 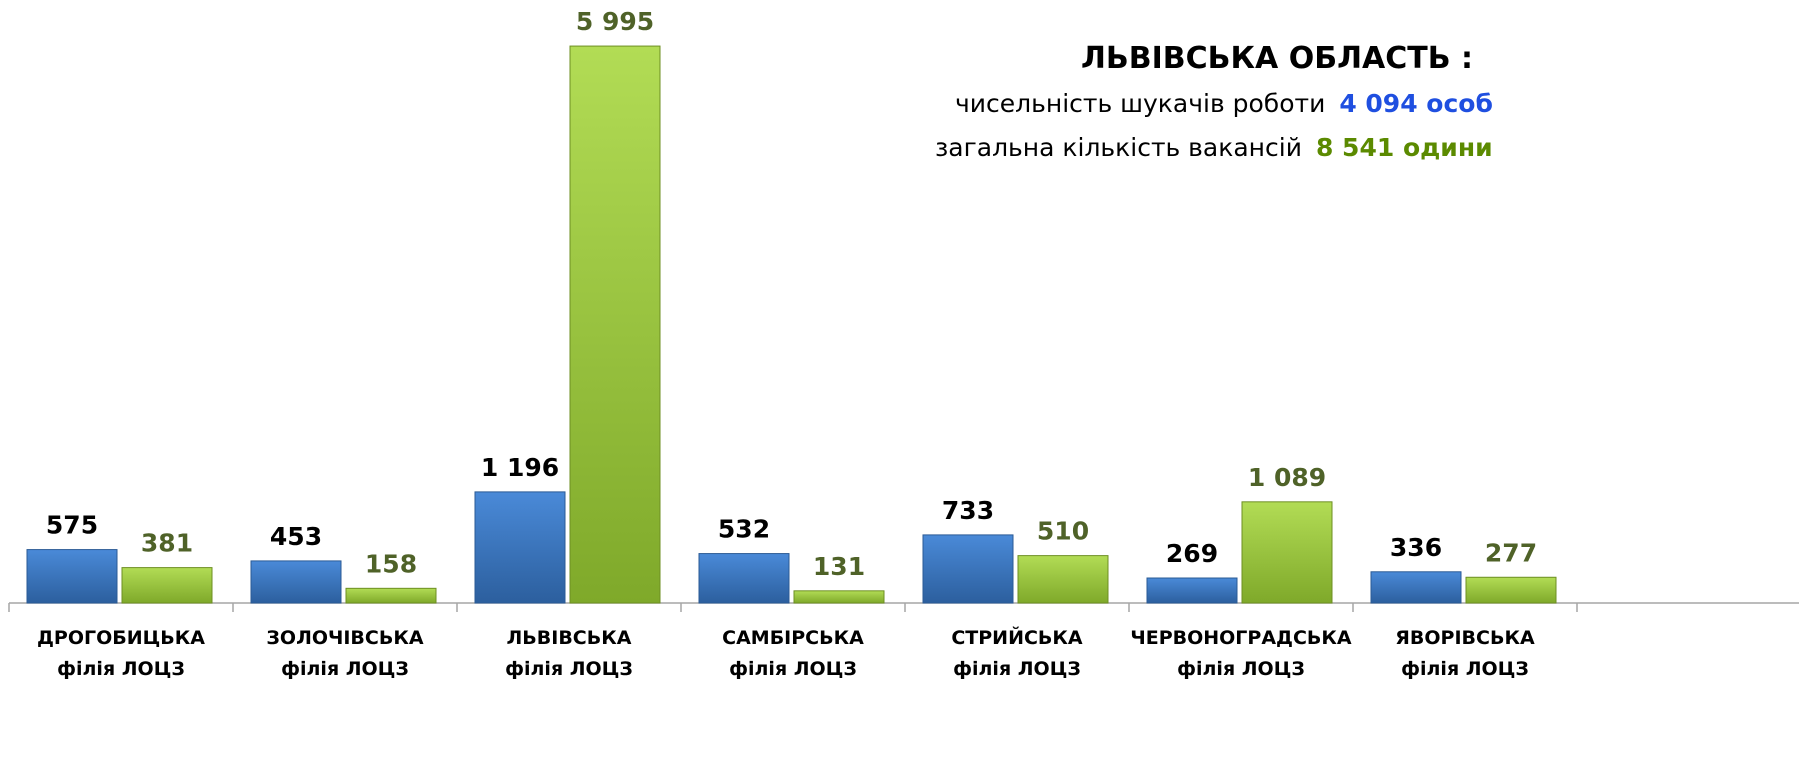 I want to click on data-label: 131, so click(x=839, y=566).